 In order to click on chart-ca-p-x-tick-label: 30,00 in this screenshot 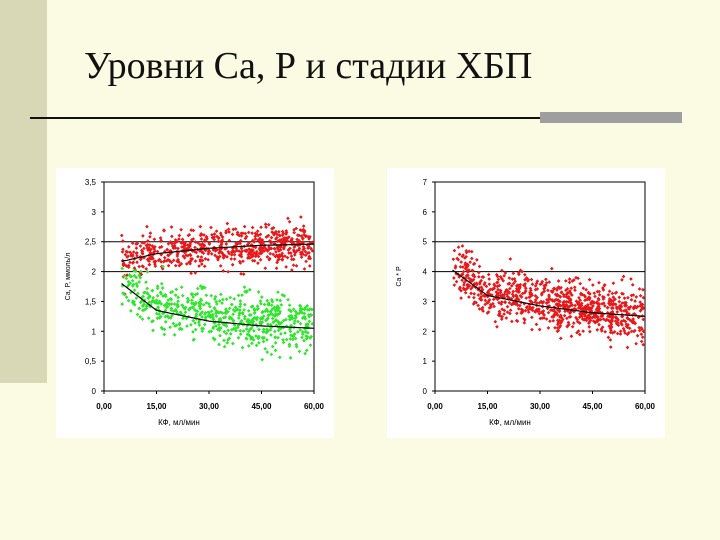, I will do `click(209, 406)`.